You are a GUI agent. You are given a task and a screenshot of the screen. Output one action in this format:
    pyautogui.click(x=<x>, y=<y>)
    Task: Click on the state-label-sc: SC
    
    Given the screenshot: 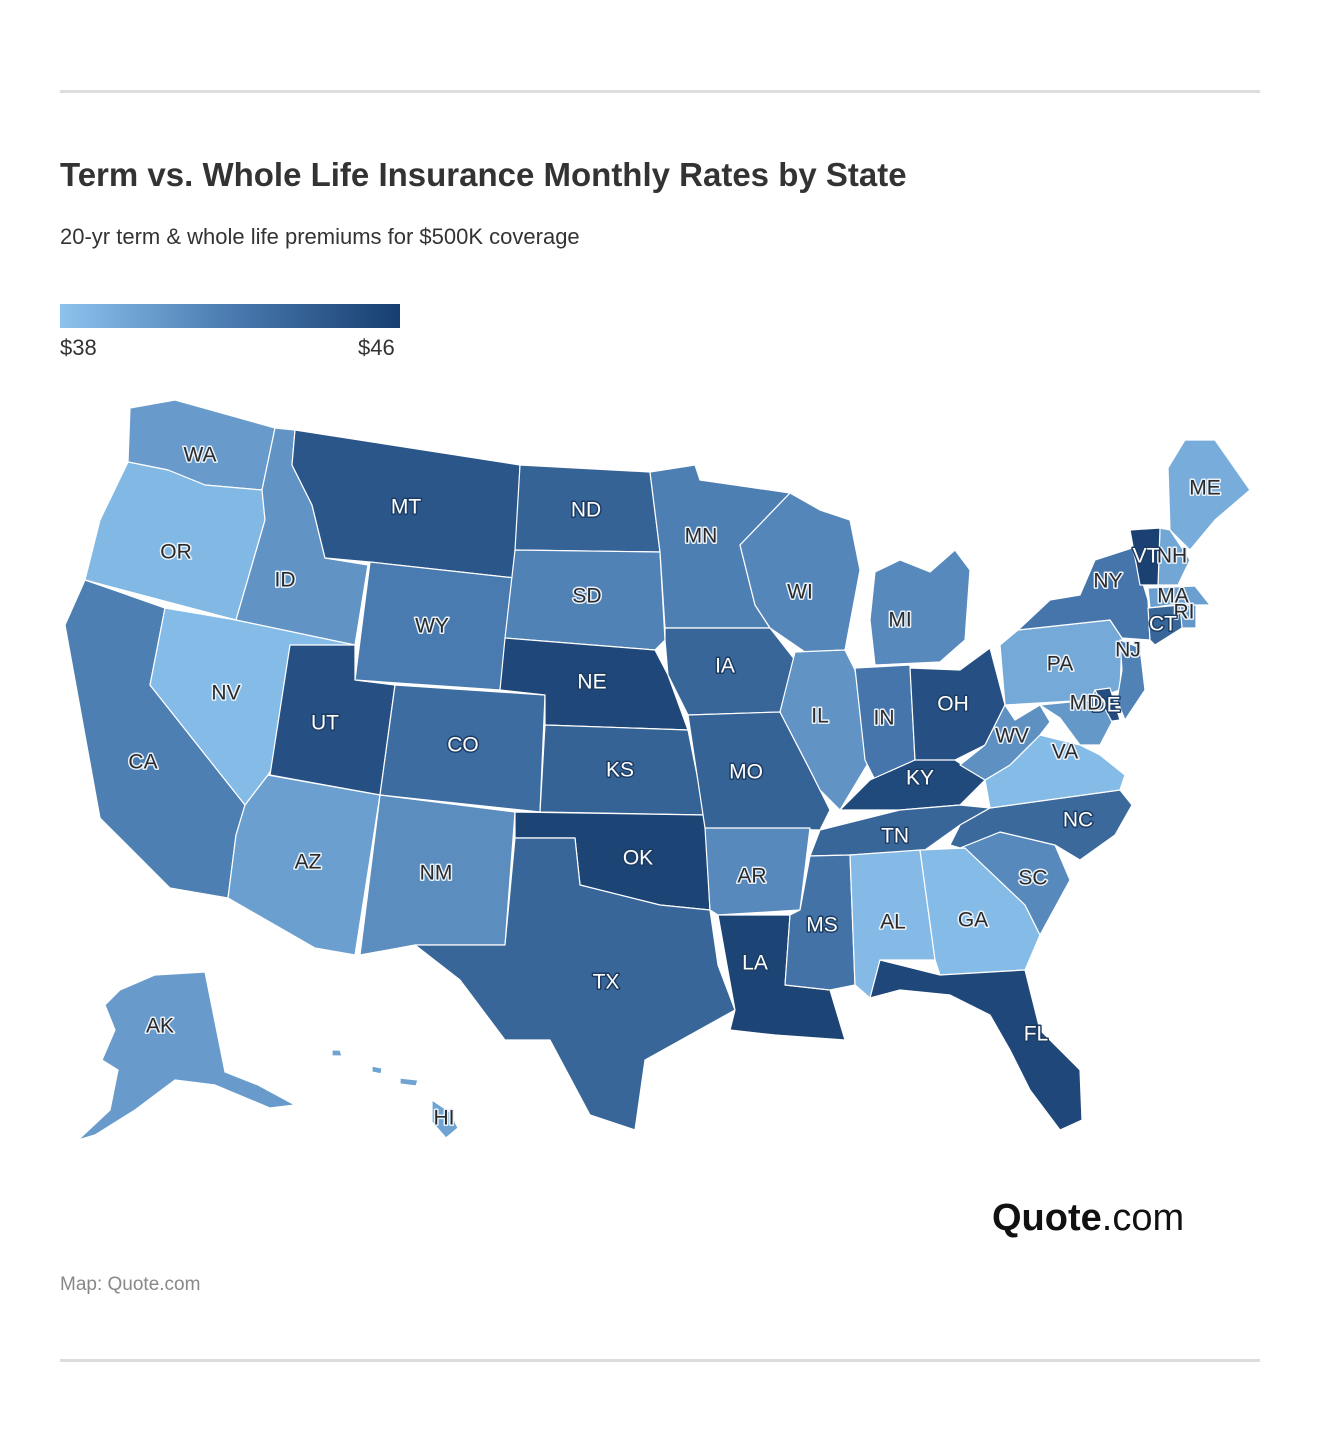 What is the action you would take?
    pyautogui.click(x=1032, y=878)
    